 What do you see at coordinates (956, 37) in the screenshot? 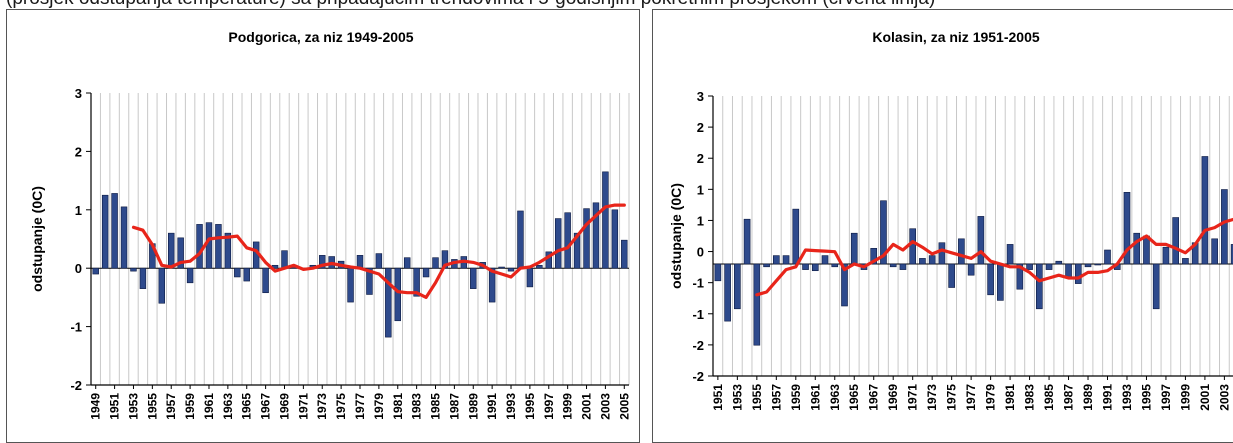
I see `chart-title: Kolasin, za niz 1951-2005` at bounding box center [956, 37].